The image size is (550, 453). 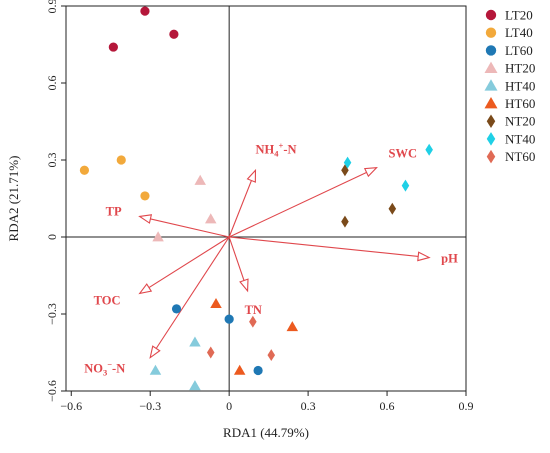 What do you see at coordinates (520, 138) in the screenshot?
I see `legend-label: NT40` at bounding box center [520, 138].